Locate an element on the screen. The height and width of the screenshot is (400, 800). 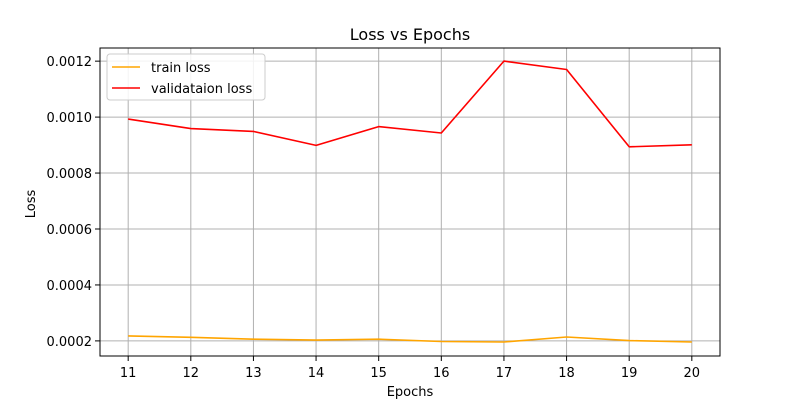
legend-label: validataion loss is located at coordinates (201, 89).